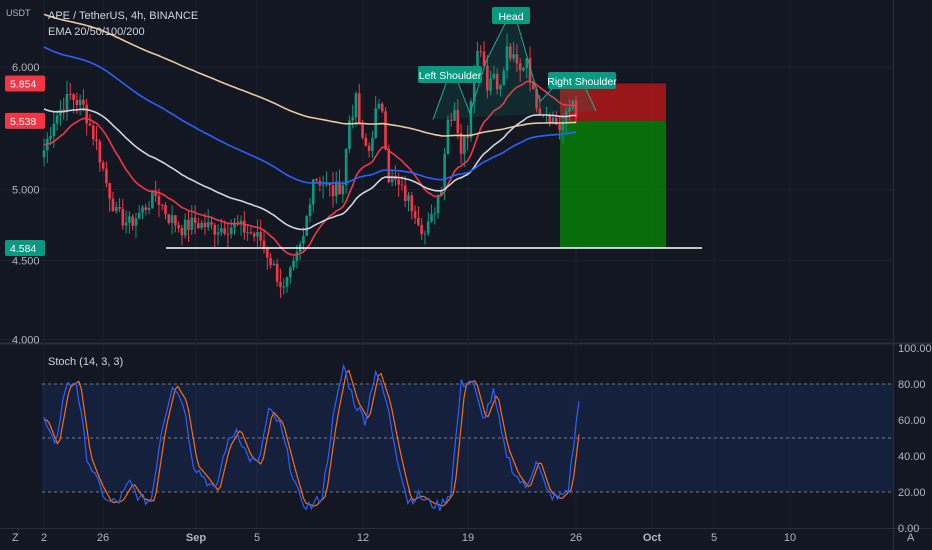  Describe the element at coordinates (96, 32) in the screenshot. I see `ema-legend: EMA 20/50/100/200` at that location.